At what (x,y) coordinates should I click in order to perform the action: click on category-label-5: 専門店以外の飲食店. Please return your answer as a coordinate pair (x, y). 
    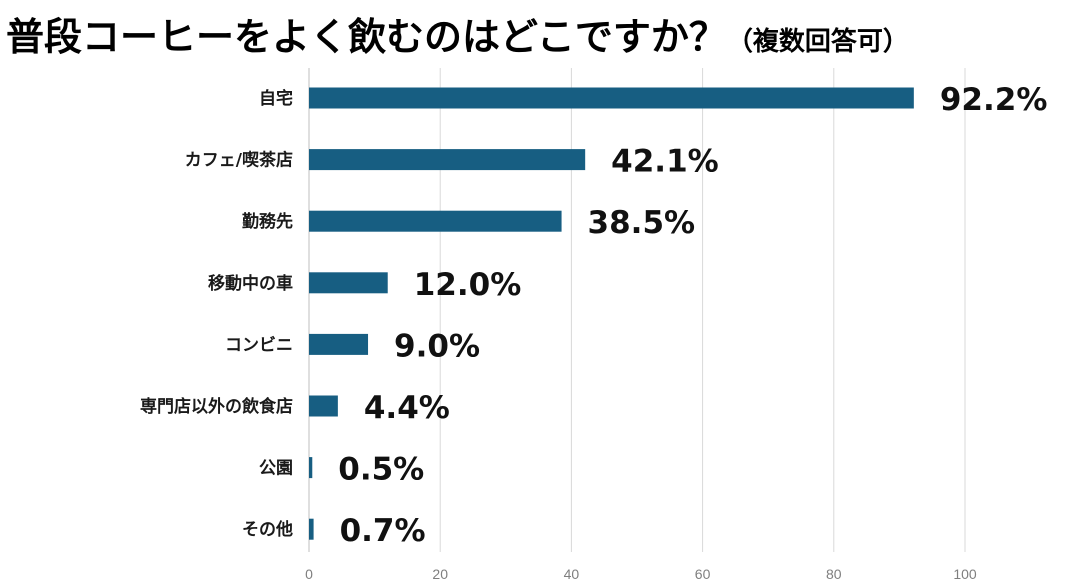
    Looking at the image, I should click on (216, 406).